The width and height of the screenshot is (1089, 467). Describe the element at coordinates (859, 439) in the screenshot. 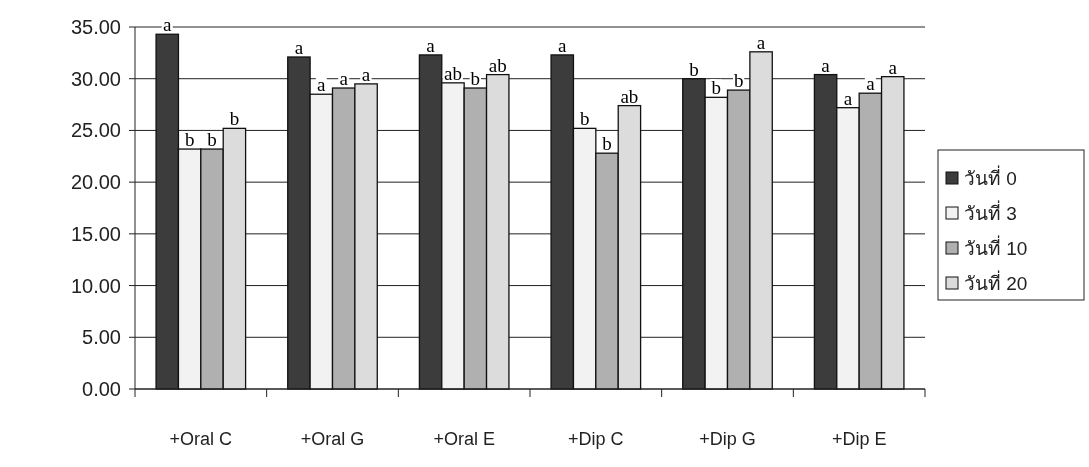

I see `x-tick-label: +Dip E` at that location.